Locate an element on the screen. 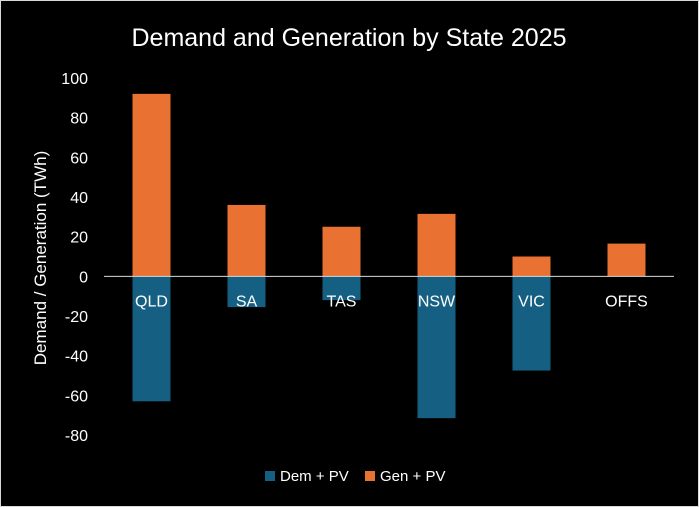 The height and width of the screenshot is (507, 699). y-tick-label: -80 is located at coordinates (76, 436).